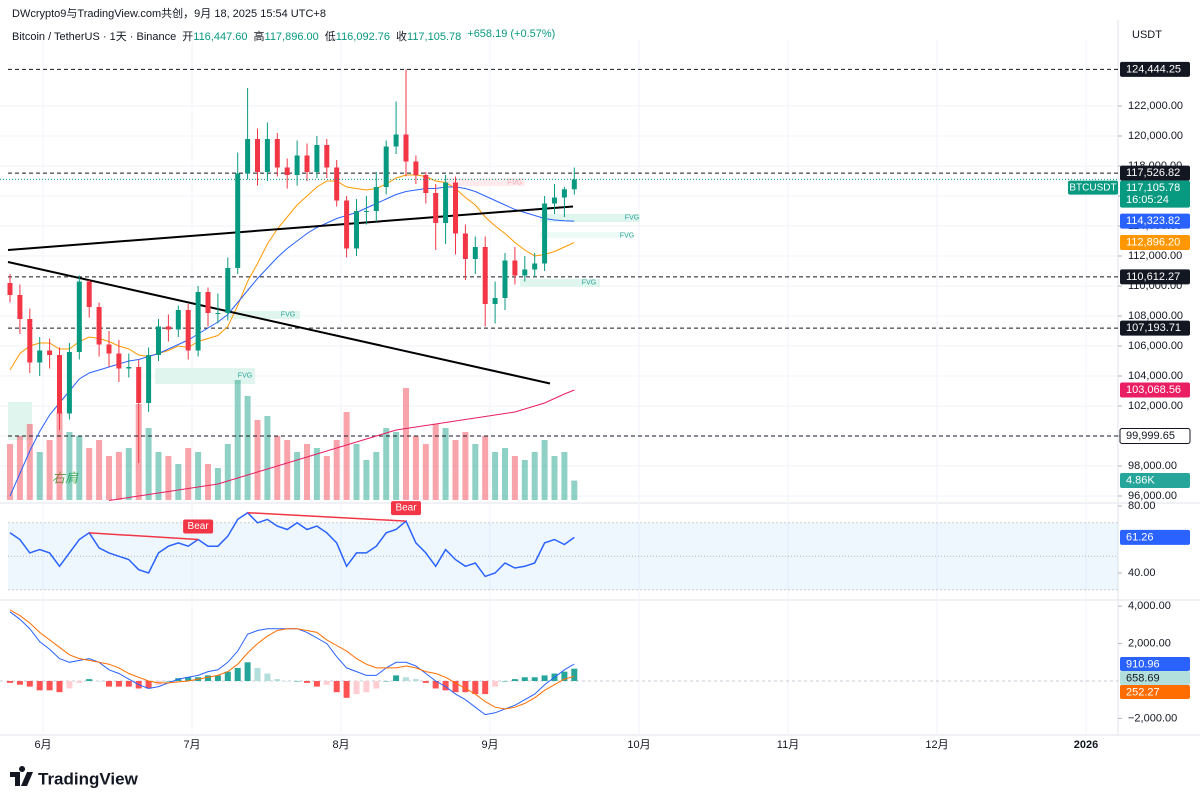 The width and height of the screenshot is (1200, 804). I want to click on y-tick-label: 80.00, so click(1142, 506).